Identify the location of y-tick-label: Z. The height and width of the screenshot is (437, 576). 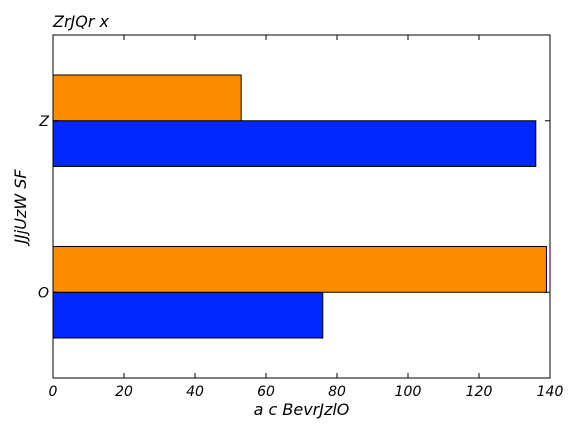
(43, 122).